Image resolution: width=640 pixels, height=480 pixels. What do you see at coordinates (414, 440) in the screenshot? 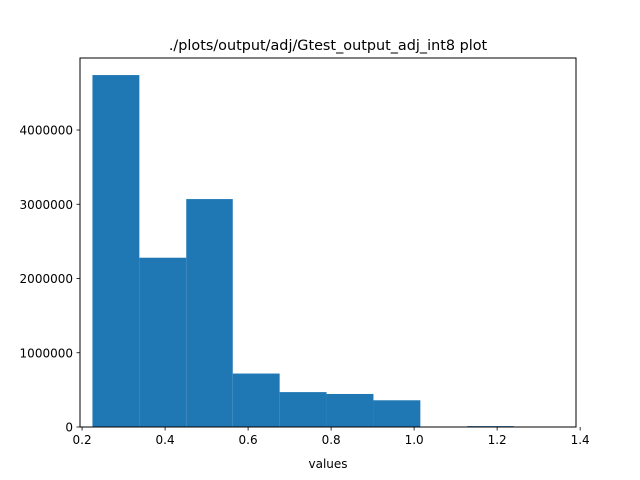
I see `x-tick-label: 1.0` at bounding box center [414, 440].